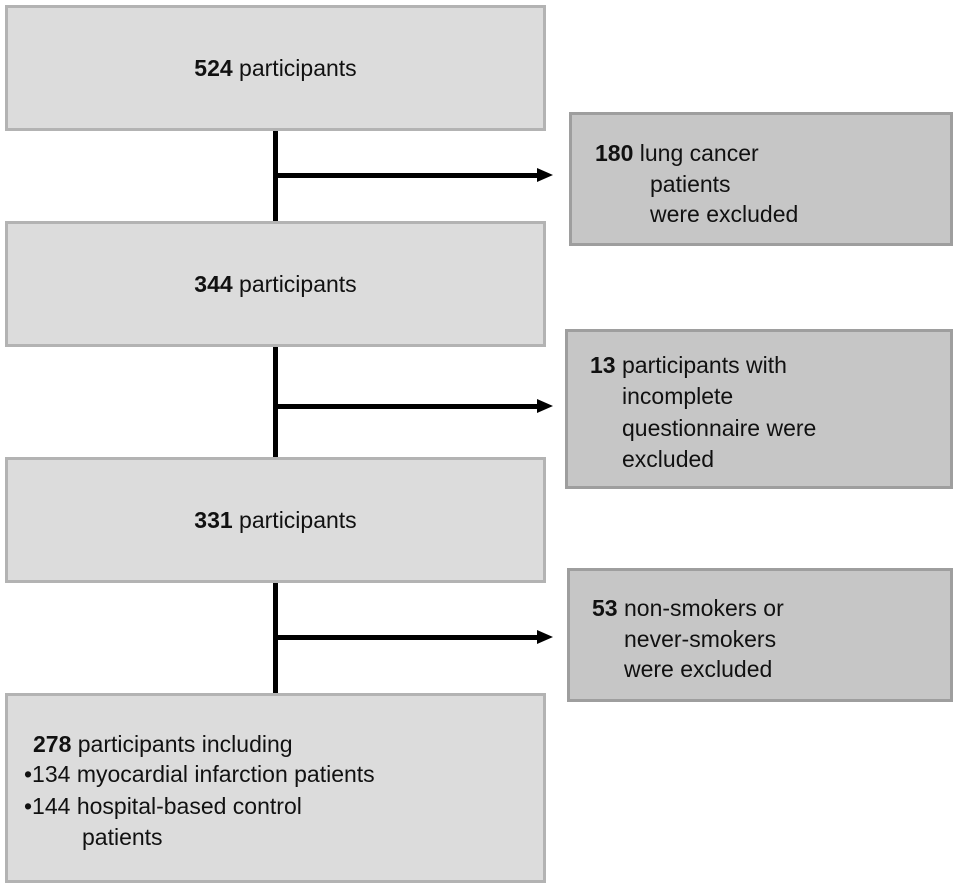 The image size is (953, 890). I want to click on exclusion-3-line-3: were excluded, so click(698, 669).